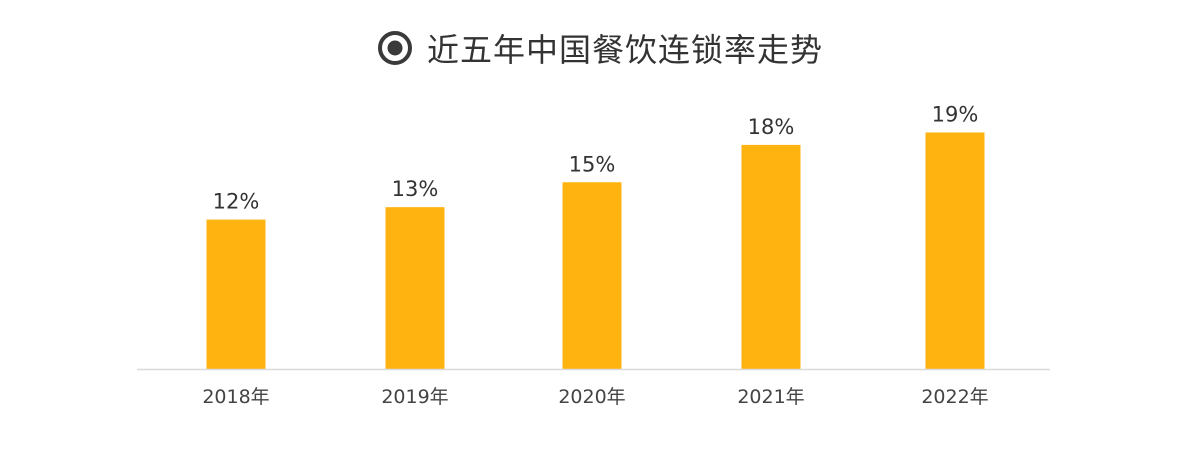 Image resolution: width=1200 pixels, height=456 pixels. Describe the element at coordinates (592, 275) in the screenshot. I see `bar-2020年` at that location.